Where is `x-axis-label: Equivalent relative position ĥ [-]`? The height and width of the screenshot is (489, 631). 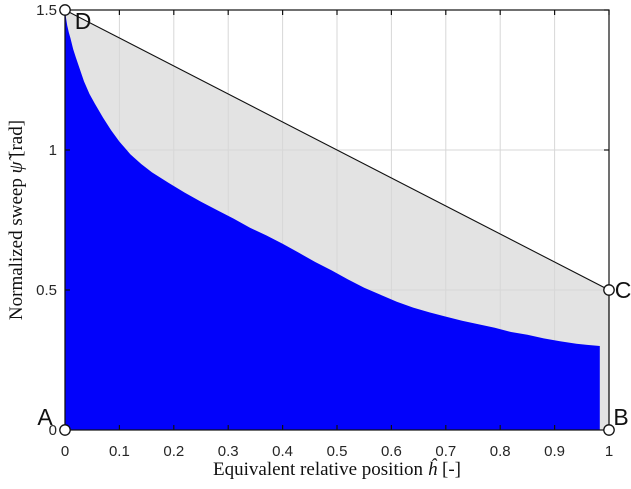
x-axis-label: Equivalent relative position ĥ [-] is located at coordinates (337, 470).